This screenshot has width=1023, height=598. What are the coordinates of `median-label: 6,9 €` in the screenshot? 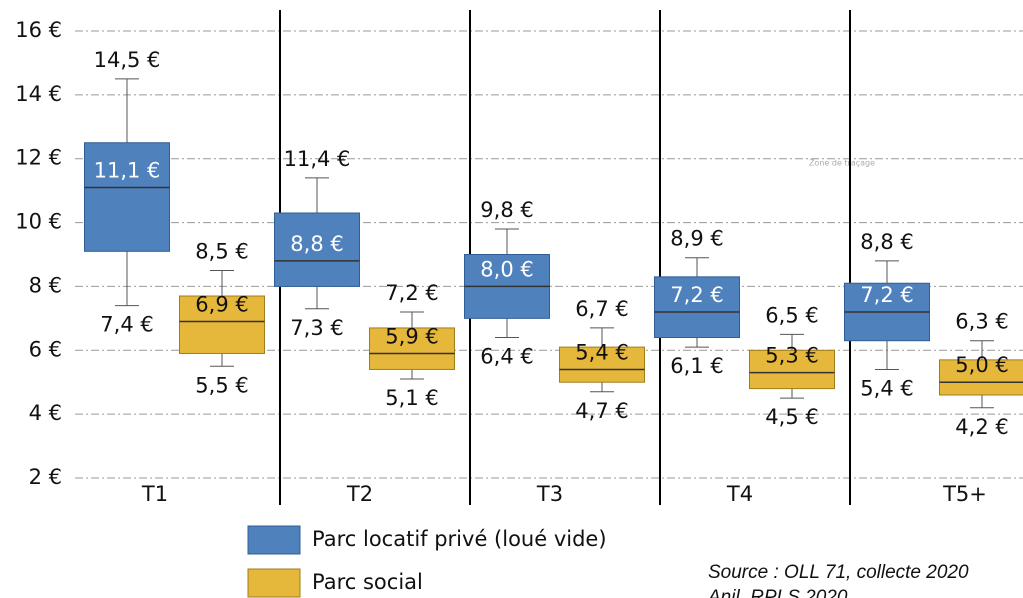 It's located at (221, 305).